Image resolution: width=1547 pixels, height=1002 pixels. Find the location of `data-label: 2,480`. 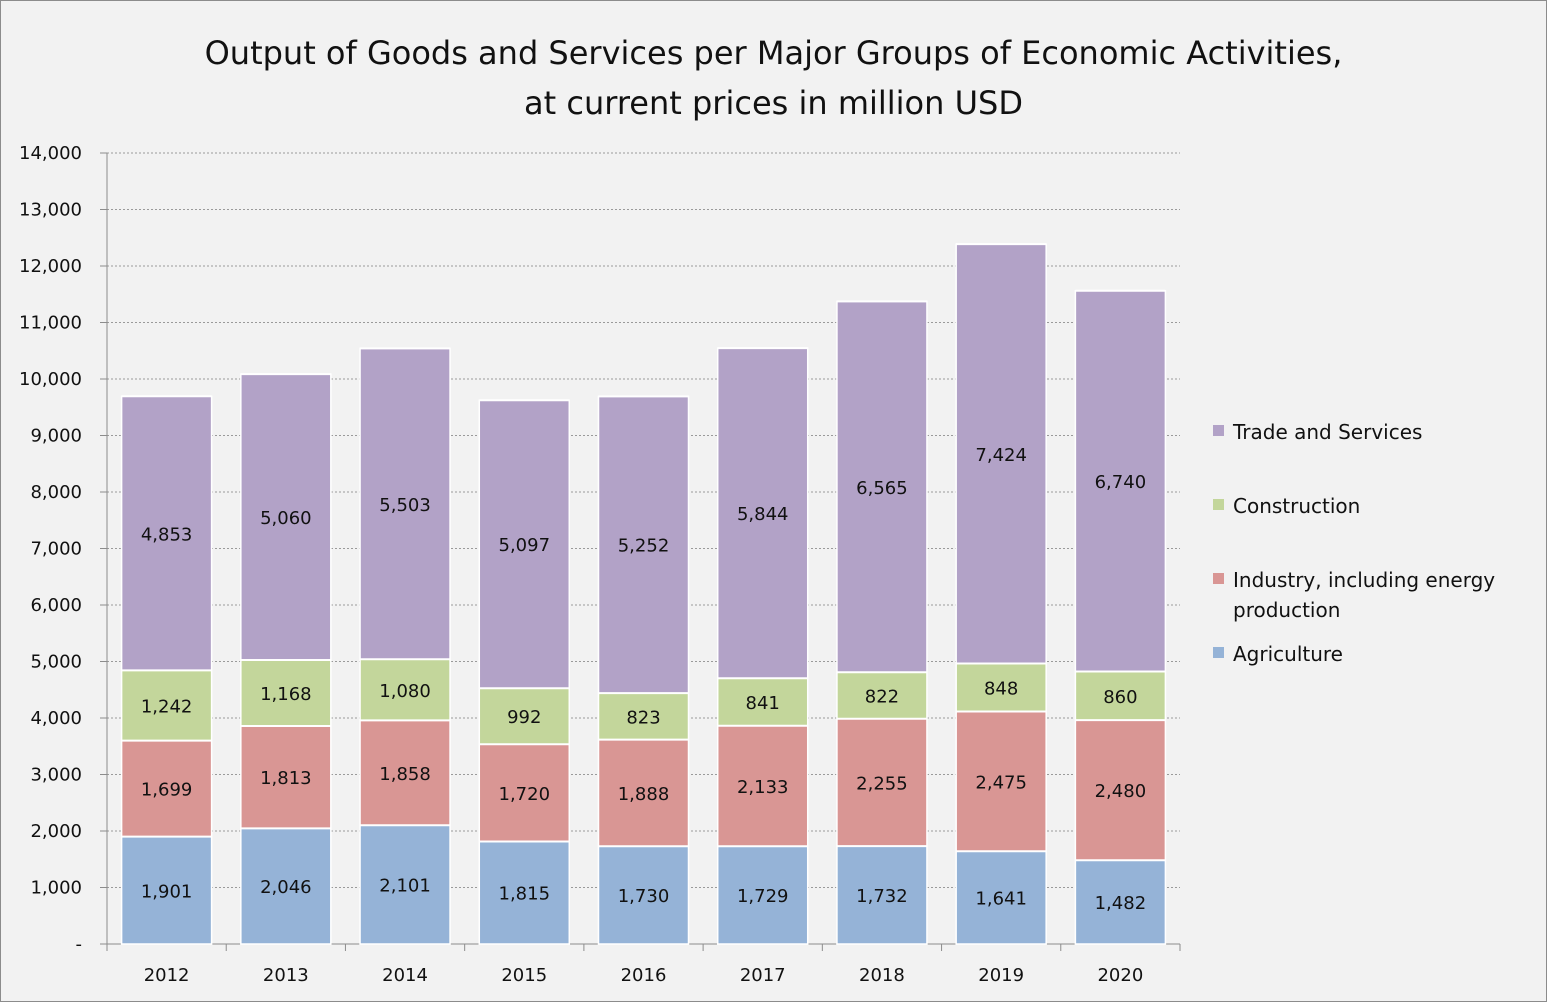

data-label: 2,480 is located at coordinates (1121, 791).